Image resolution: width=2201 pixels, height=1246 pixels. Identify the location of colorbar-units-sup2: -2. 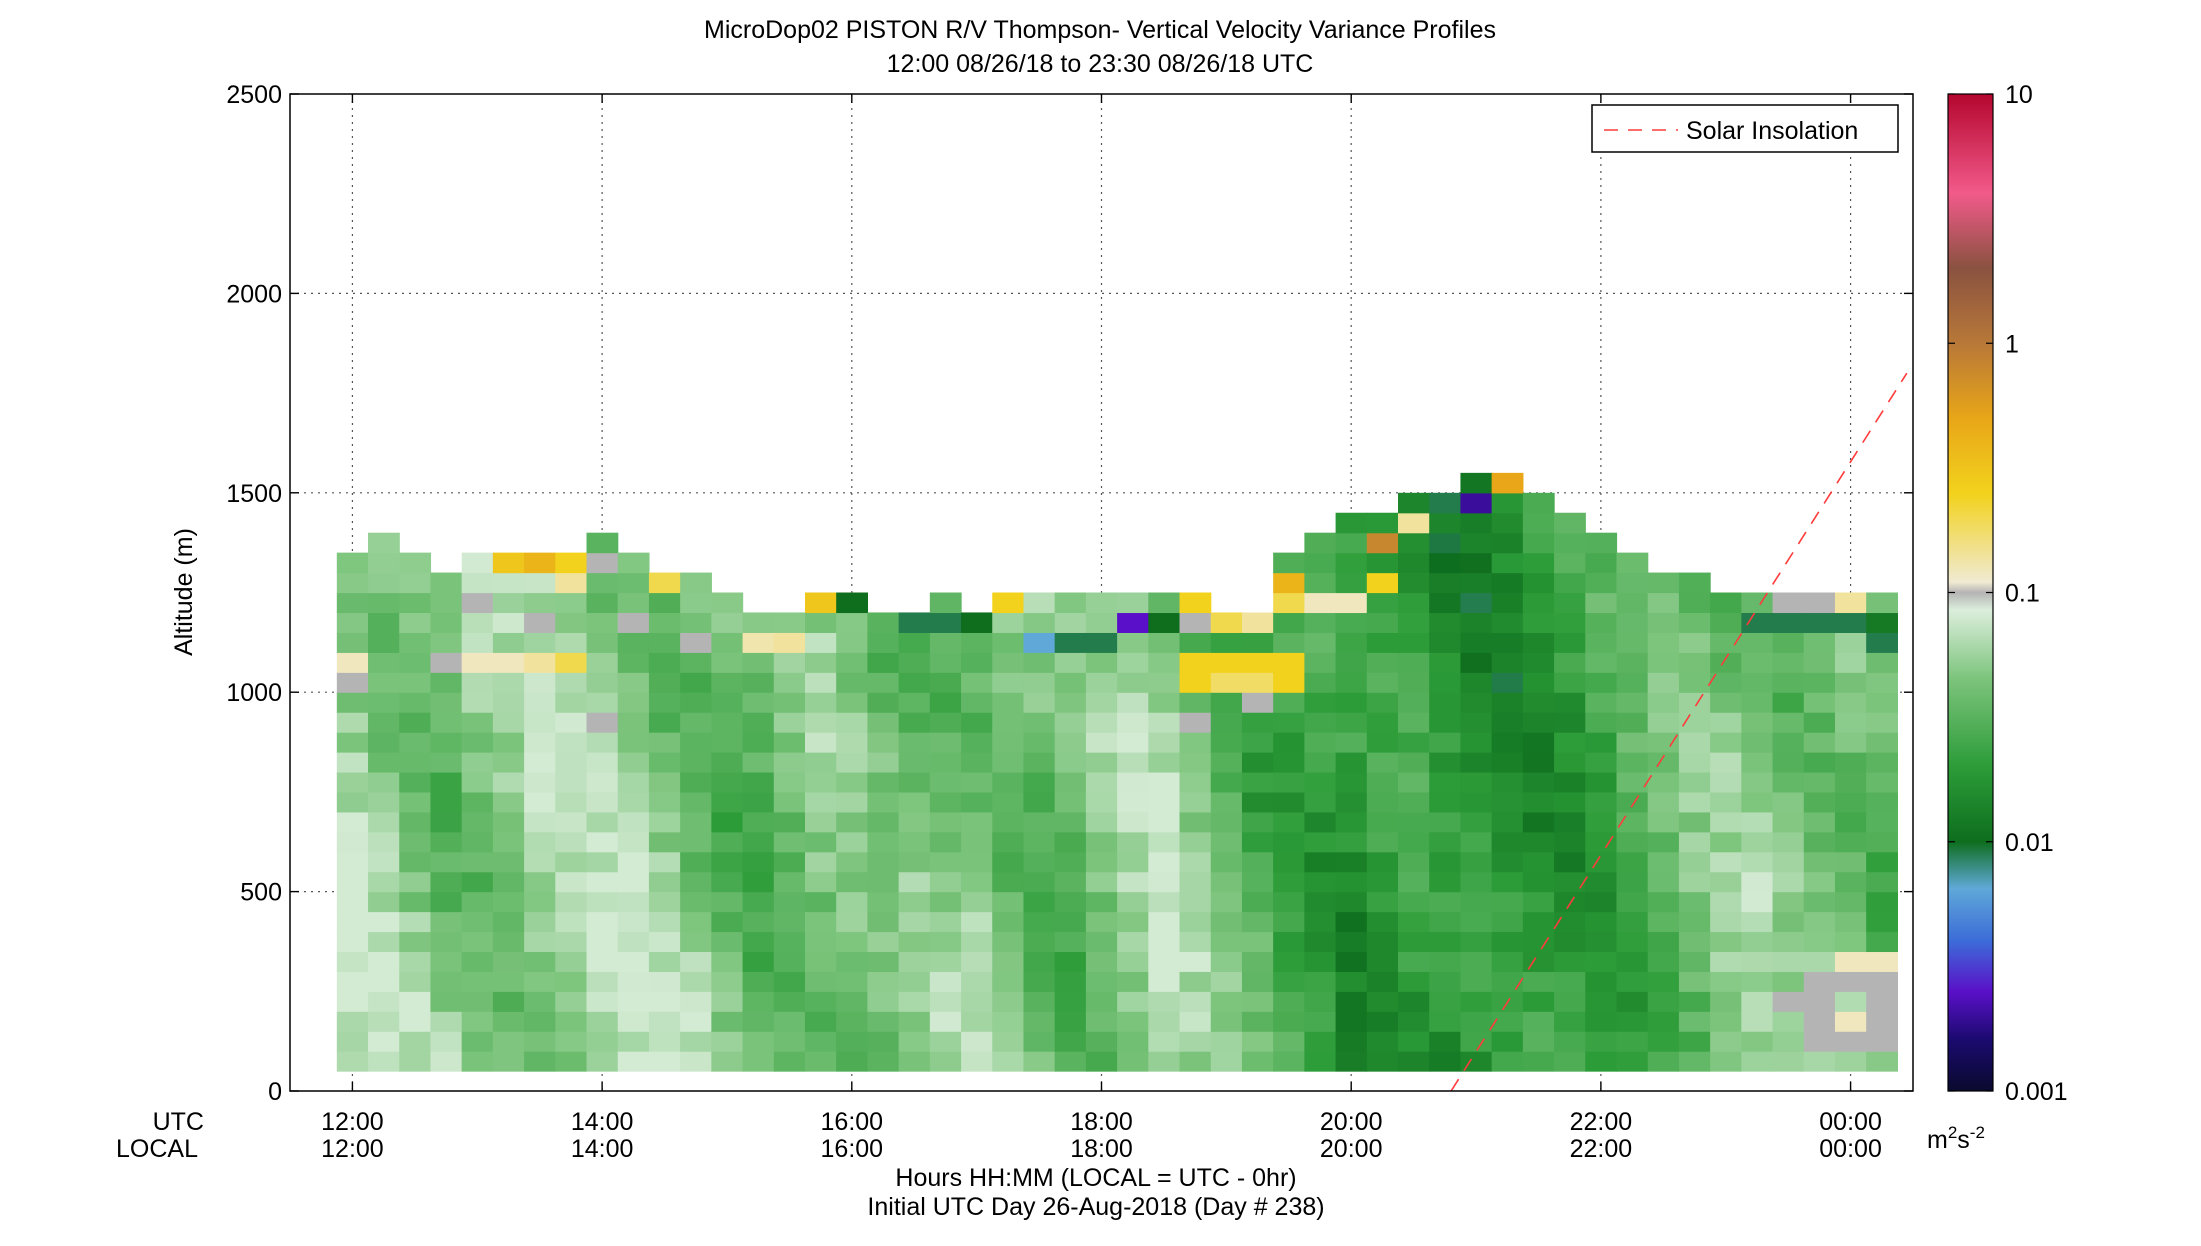
(1977, 1132).